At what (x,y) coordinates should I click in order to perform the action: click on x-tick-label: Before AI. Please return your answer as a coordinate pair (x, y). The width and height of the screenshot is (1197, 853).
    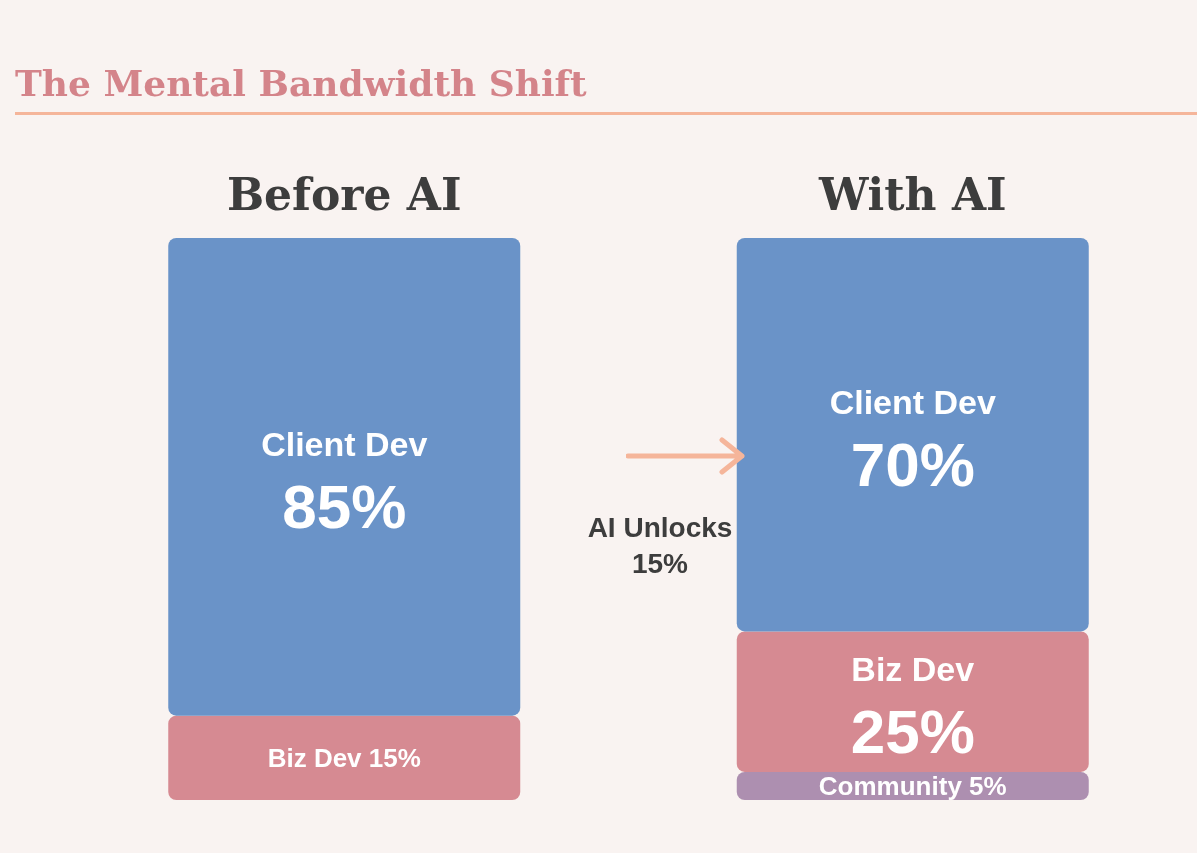
    Looking at the image, I should click on (344, 194).